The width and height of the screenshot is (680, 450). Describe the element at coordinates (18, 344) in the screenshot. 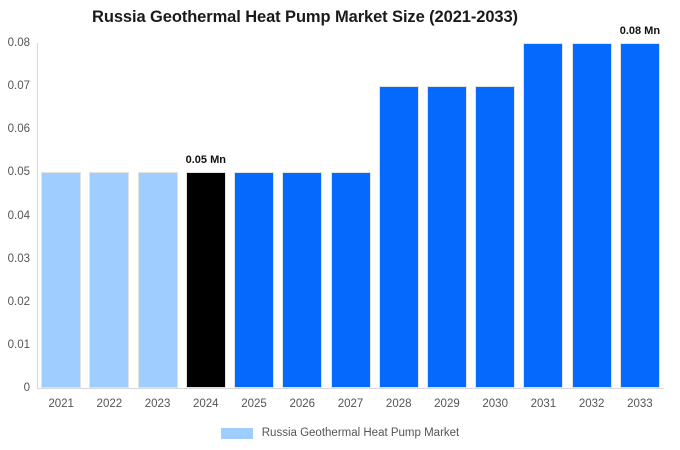

I see `y-axis-tick: 0.01` at that location.